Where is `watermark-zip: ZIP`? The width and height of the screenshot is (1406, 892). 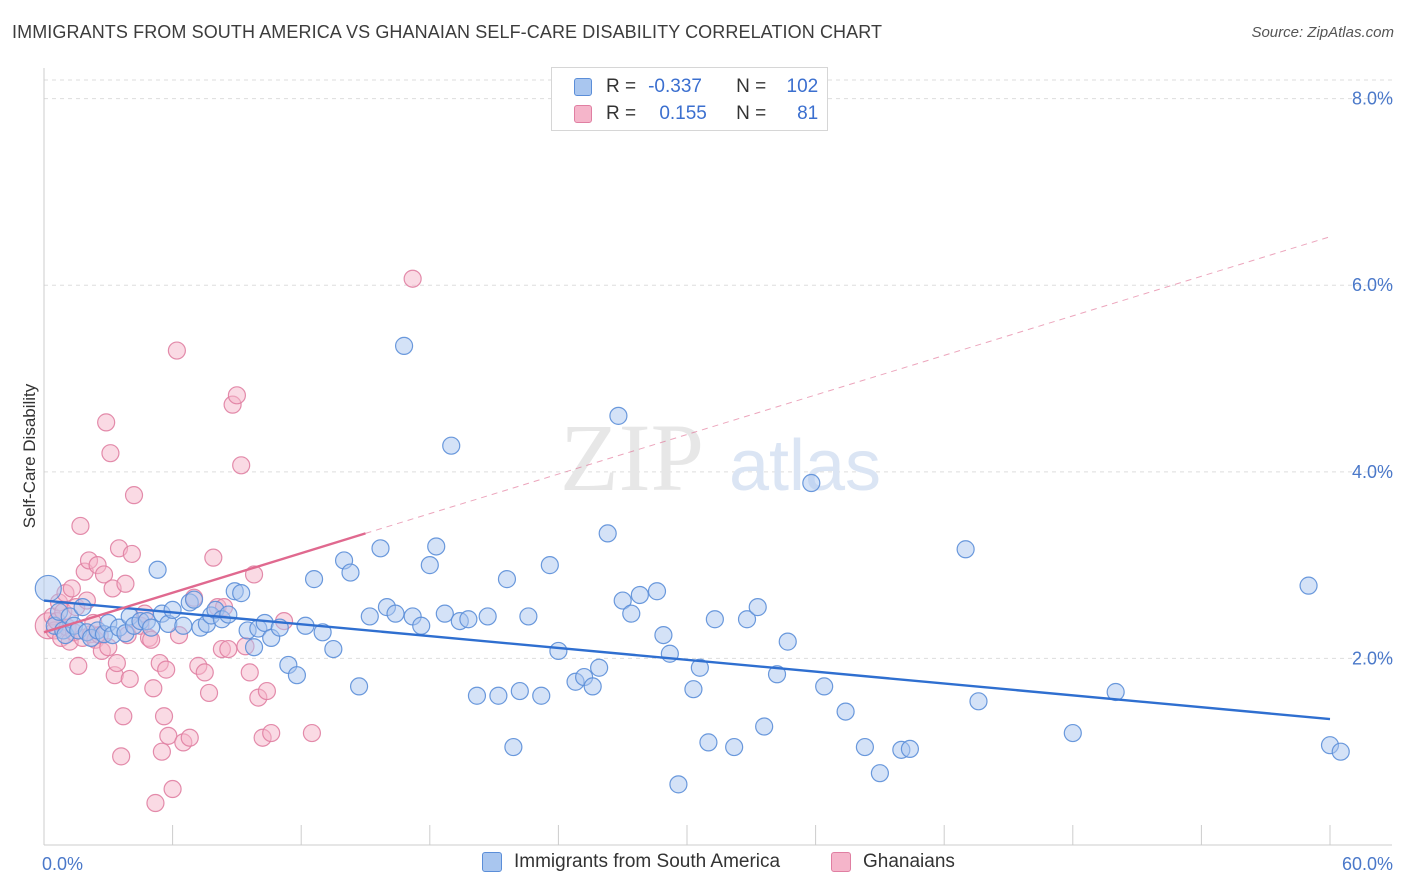 watermark-zip: ZIP is located at coordinates (632, 457).